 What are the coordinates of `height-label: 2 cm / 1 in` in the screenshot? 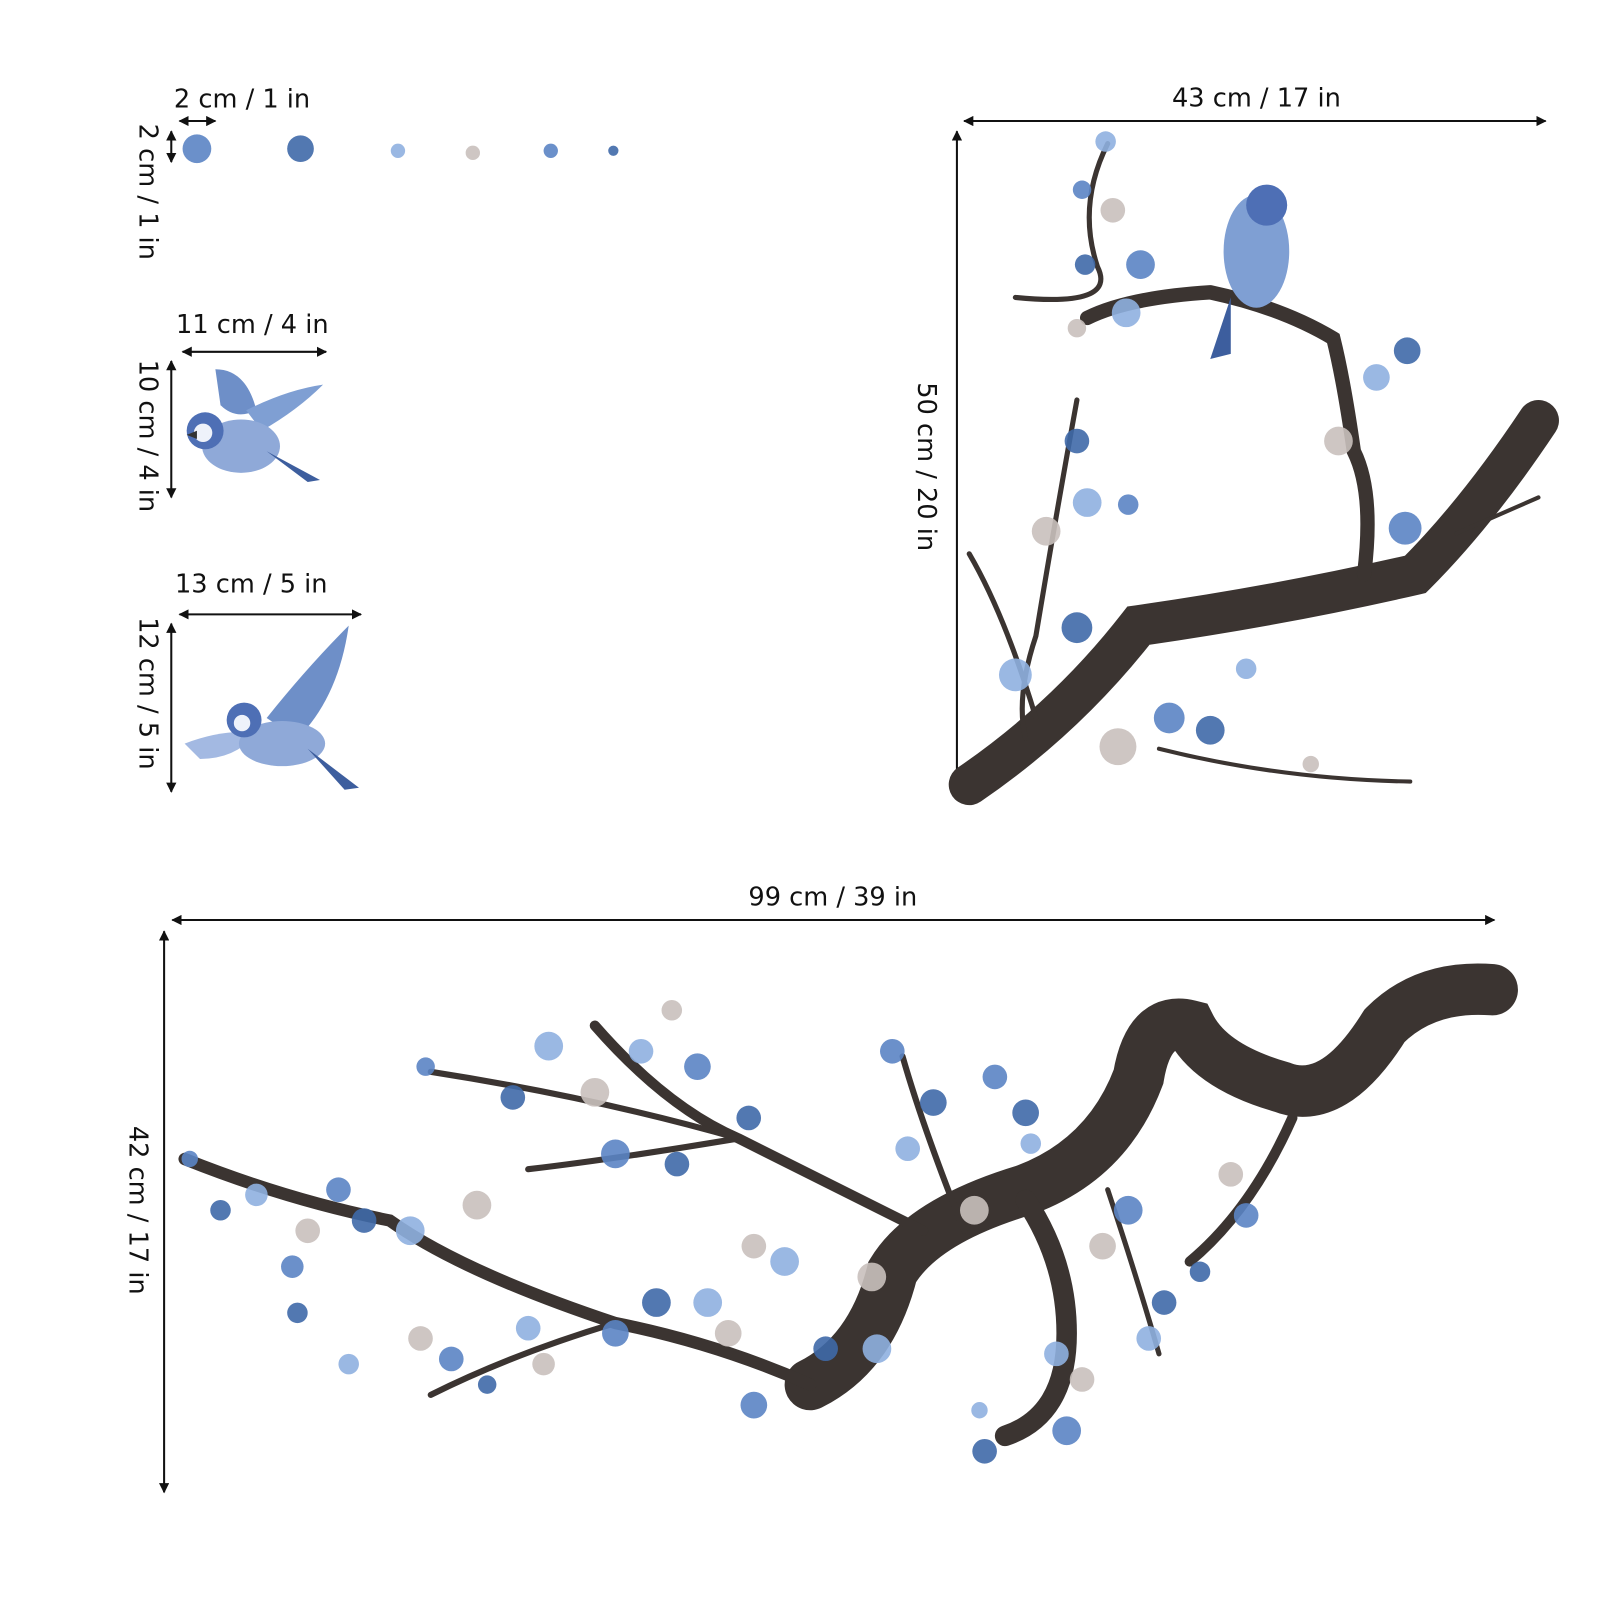 It's located at (148, 192).